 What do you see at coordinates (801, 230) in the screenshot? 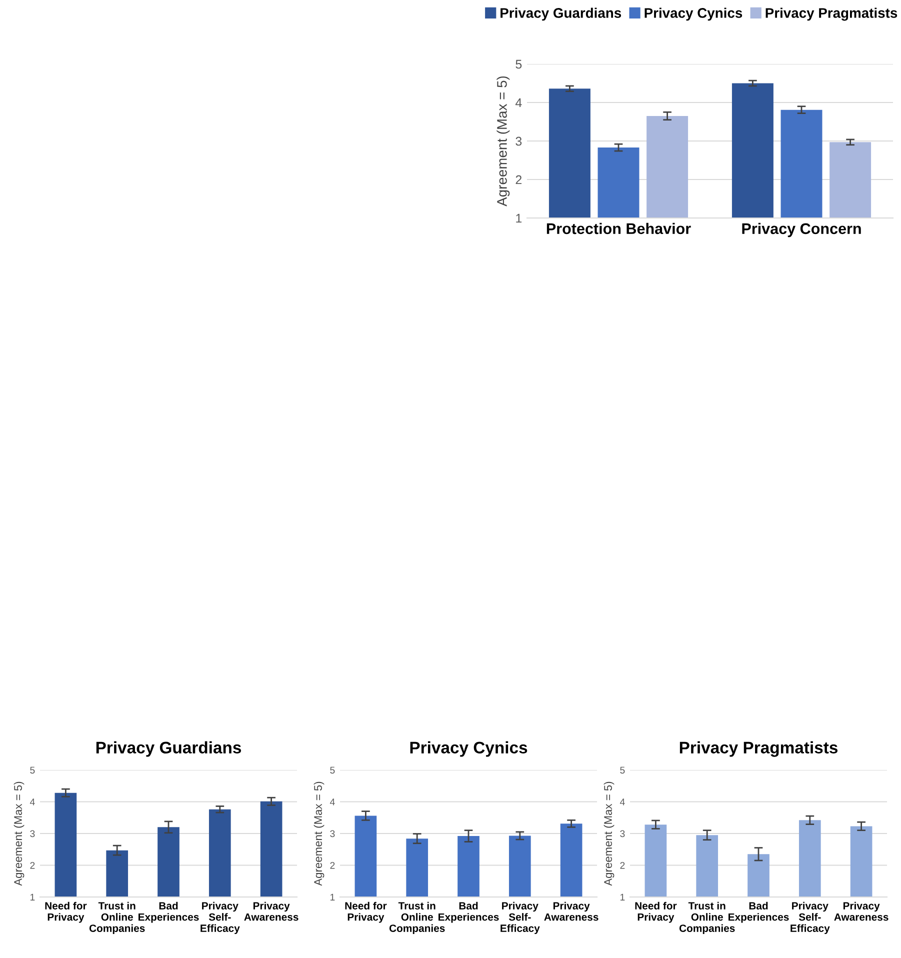
I see `x-tick-label: Privacy Concern` at bounding box center [801, 230].